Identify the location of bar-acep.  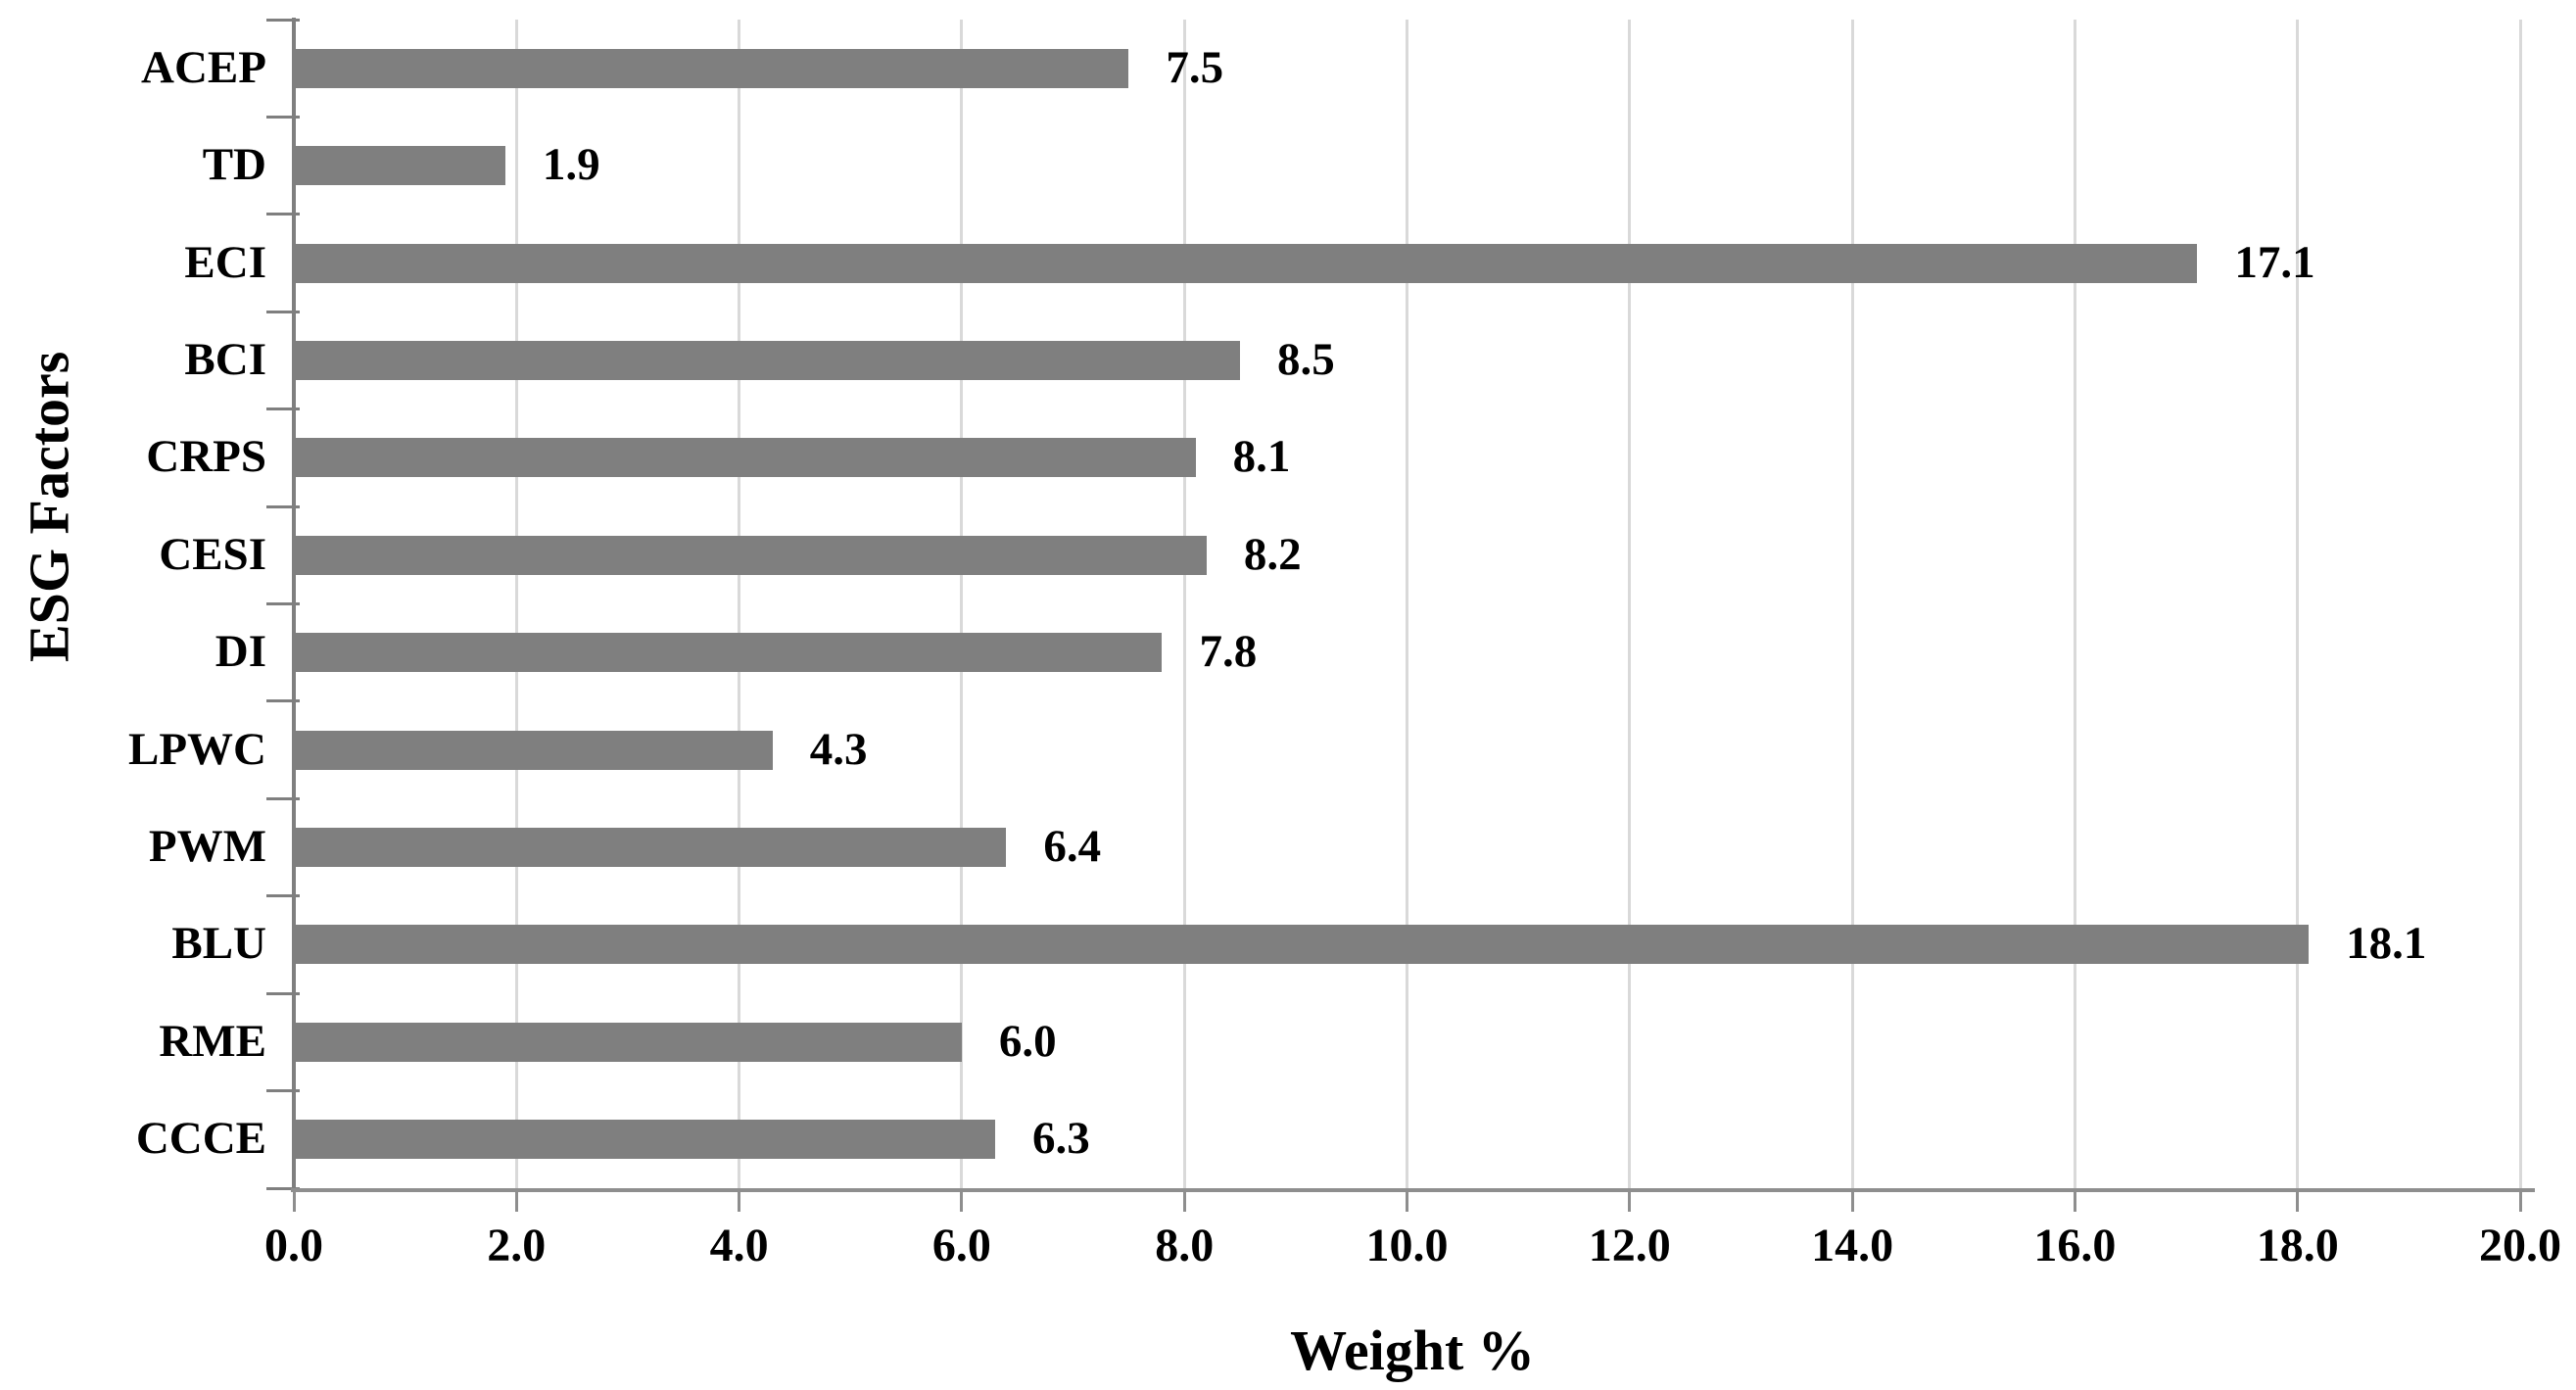
(712, 68).